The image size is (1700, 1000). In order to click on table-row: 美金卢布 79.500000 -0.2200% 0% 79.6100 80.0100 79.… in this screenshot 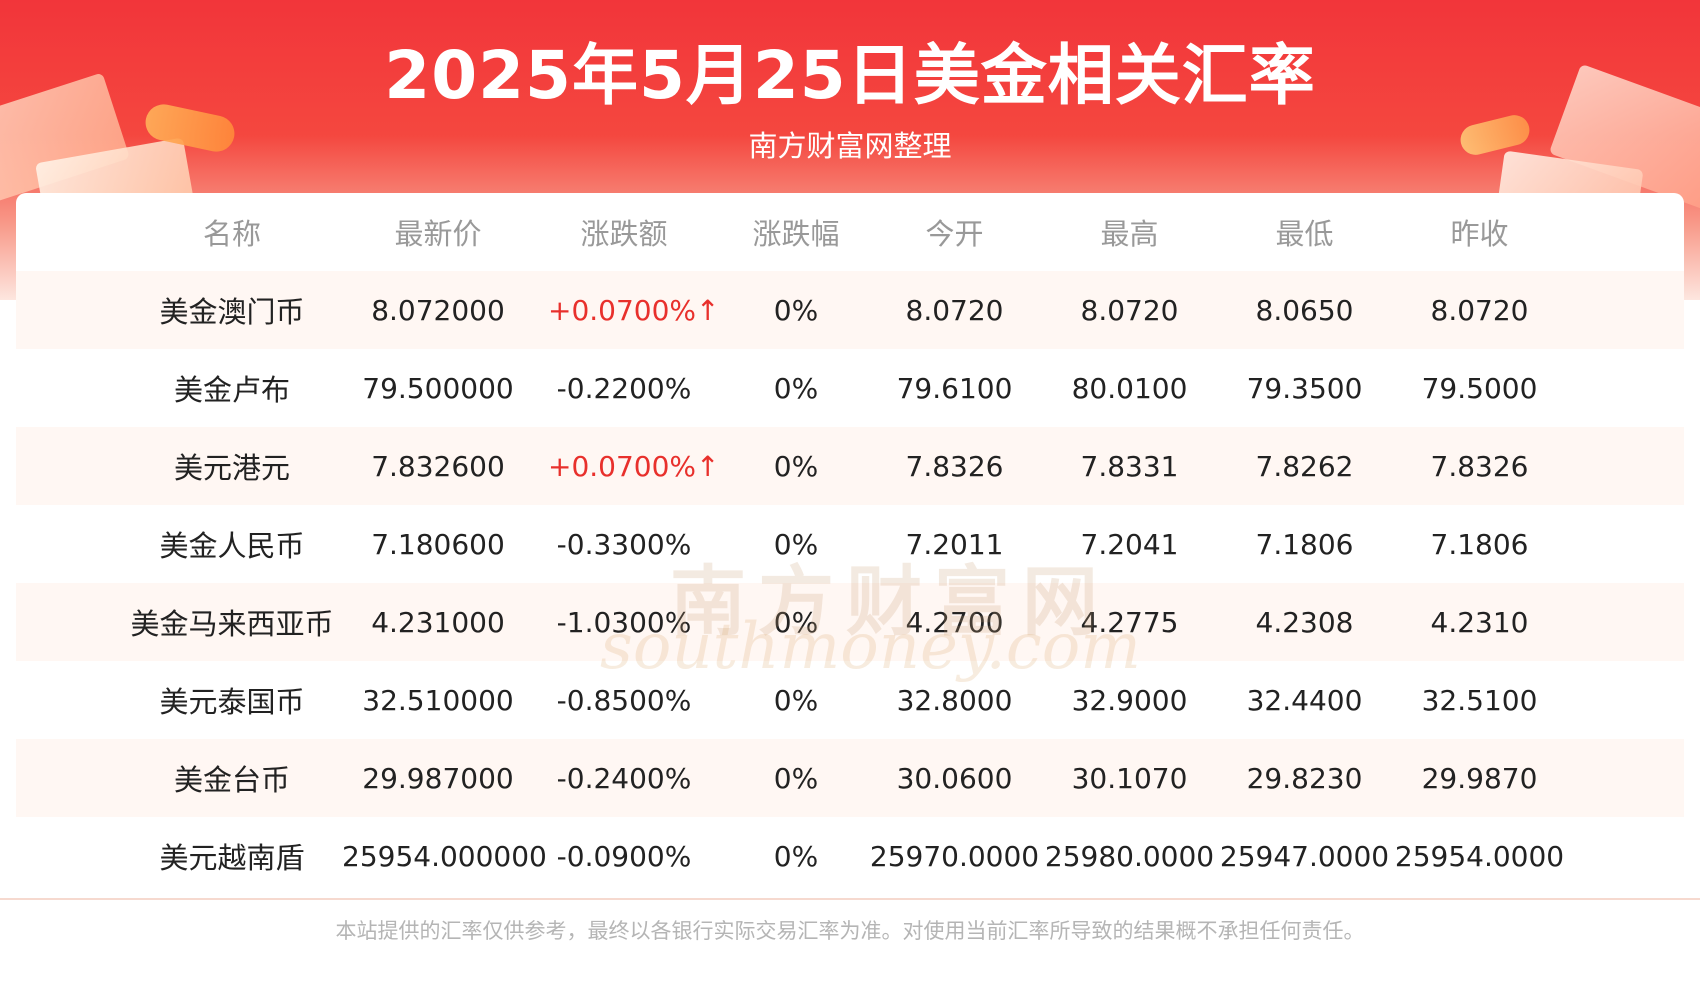, I will do `click(850, 388)`.